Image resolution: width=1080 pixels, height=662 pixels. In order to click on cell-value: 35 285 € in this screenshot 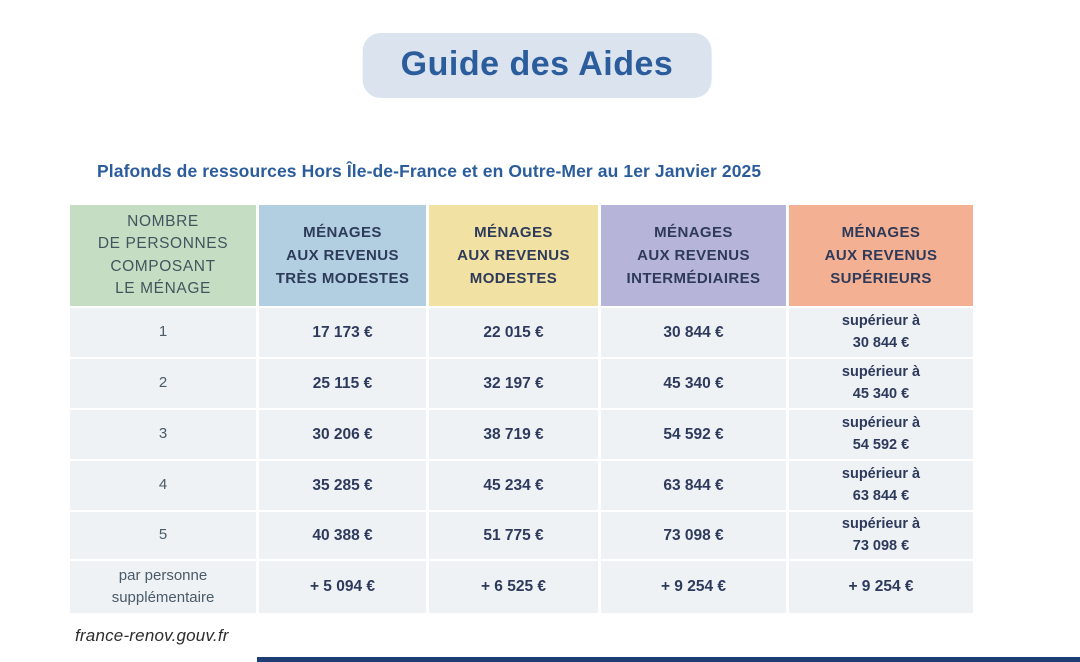, I will do `click(342, 485)`.